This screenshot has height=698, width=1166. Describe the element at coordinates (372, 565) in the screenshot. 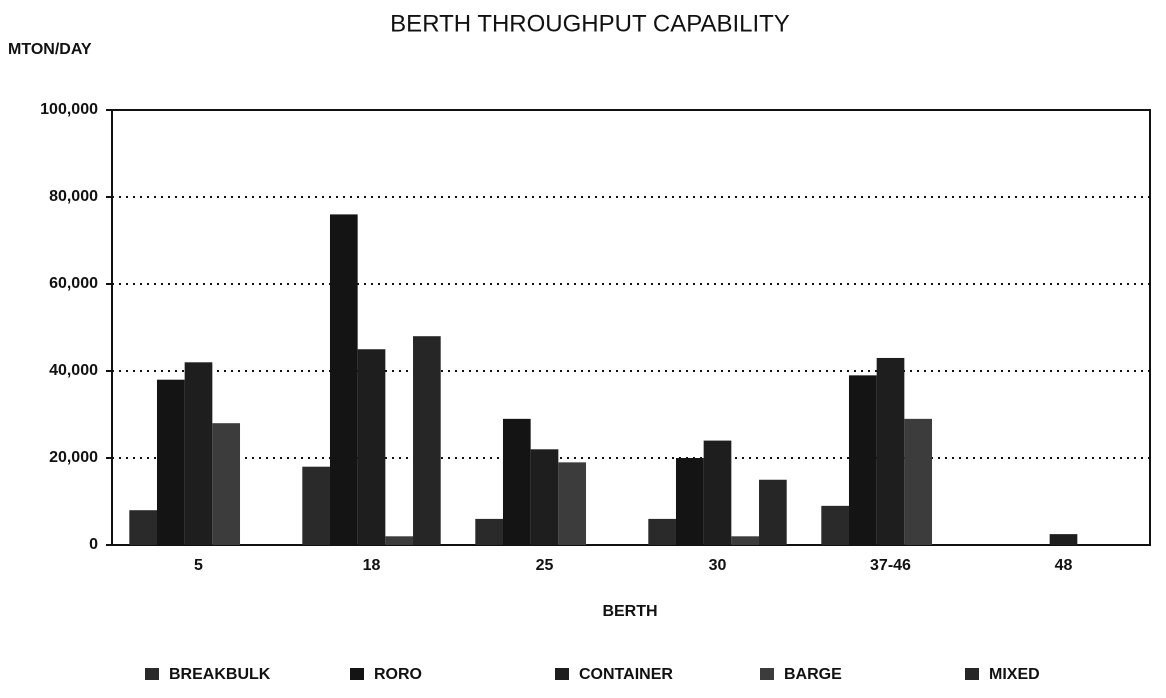

I see `x-tick-label: 18` at that location.